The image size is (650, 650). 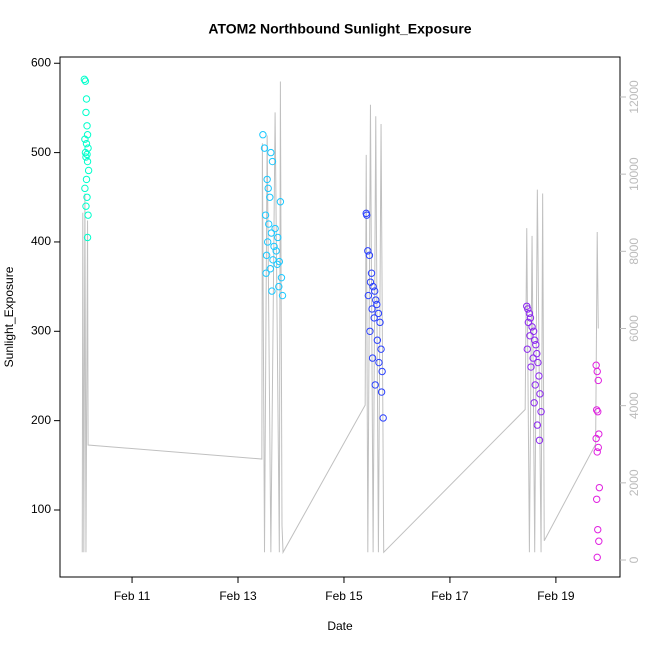 I want to click on x-tick-label: Feb 11, so click(x=132, y=596).